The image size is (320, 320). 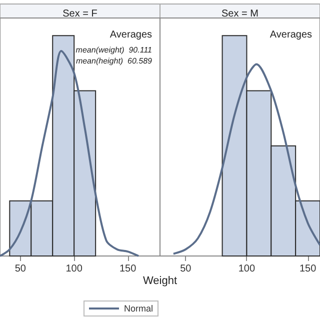 What do you see at coordinates (160, 281) in the screenshot?
I see `x-axis-title: Weight` at bounding box center [160, 281].